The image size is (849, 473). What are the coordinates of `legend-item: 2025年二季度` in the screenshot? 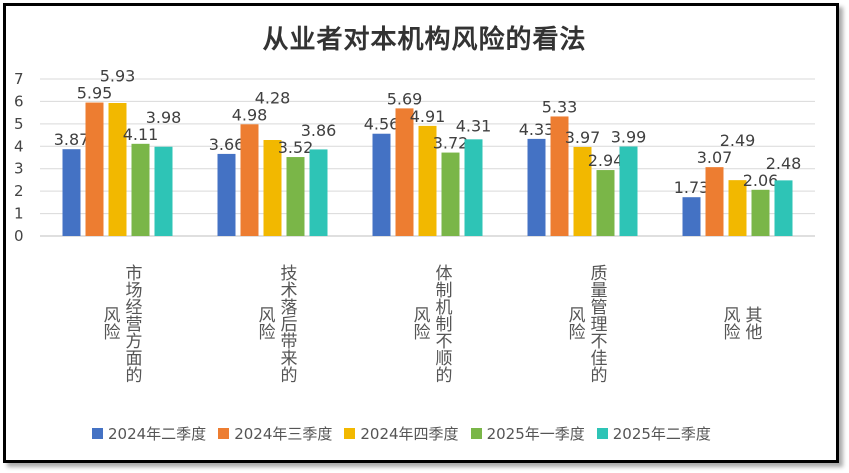 It's located at (653, 433).